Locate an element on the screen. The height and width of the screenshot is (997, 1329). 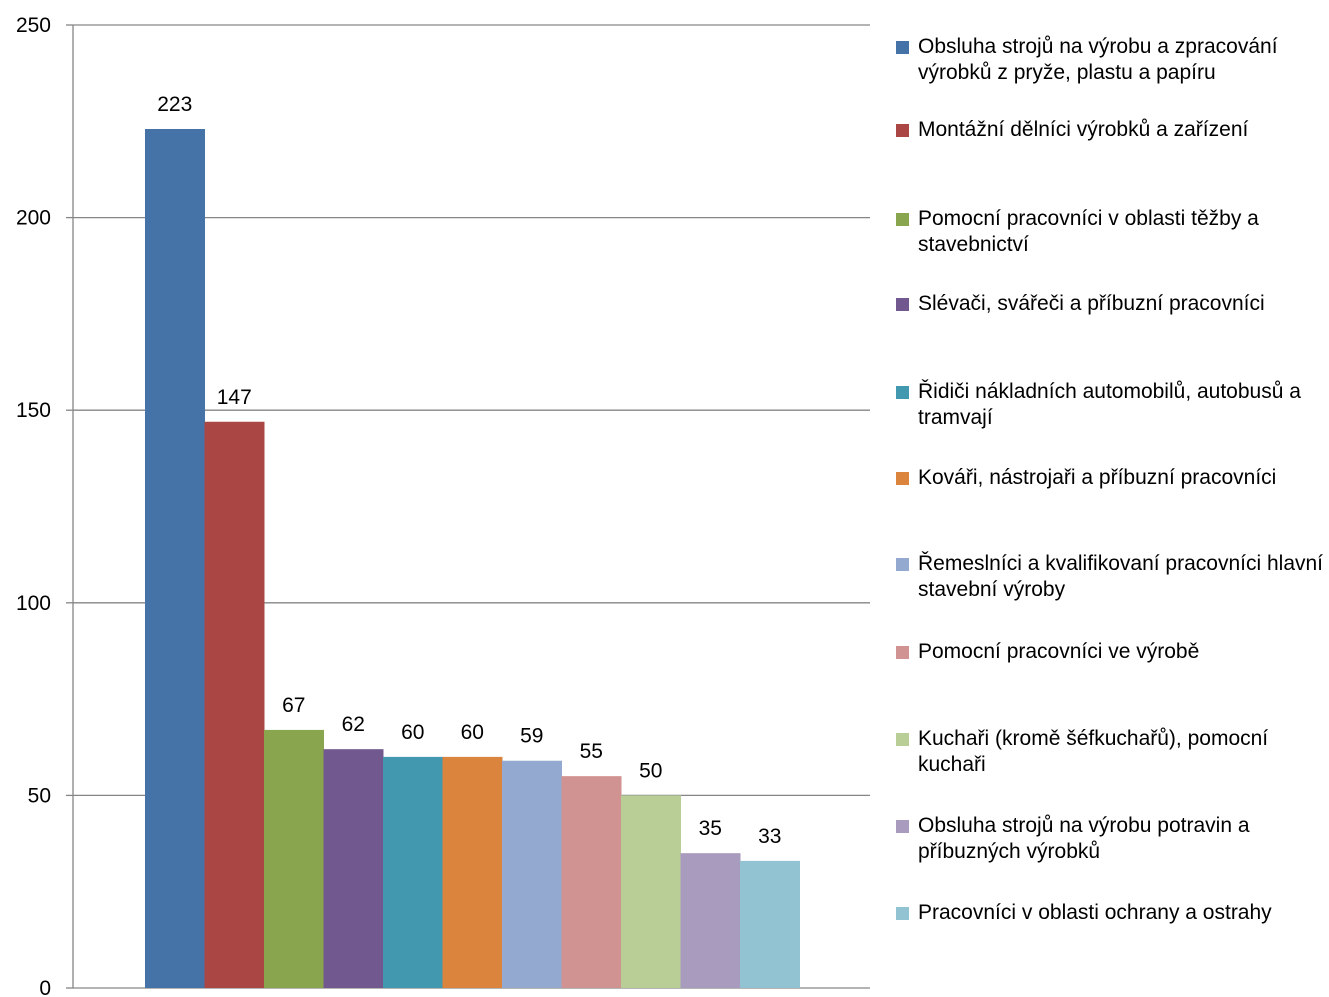
y-tick-label: 100 is located at coordinates (33, 603).